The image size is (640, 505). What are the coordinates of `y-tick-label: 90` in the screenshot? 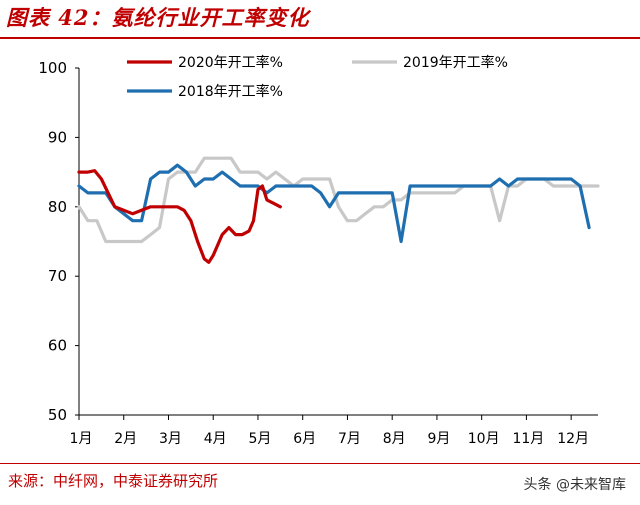 It's located at (57, 137).